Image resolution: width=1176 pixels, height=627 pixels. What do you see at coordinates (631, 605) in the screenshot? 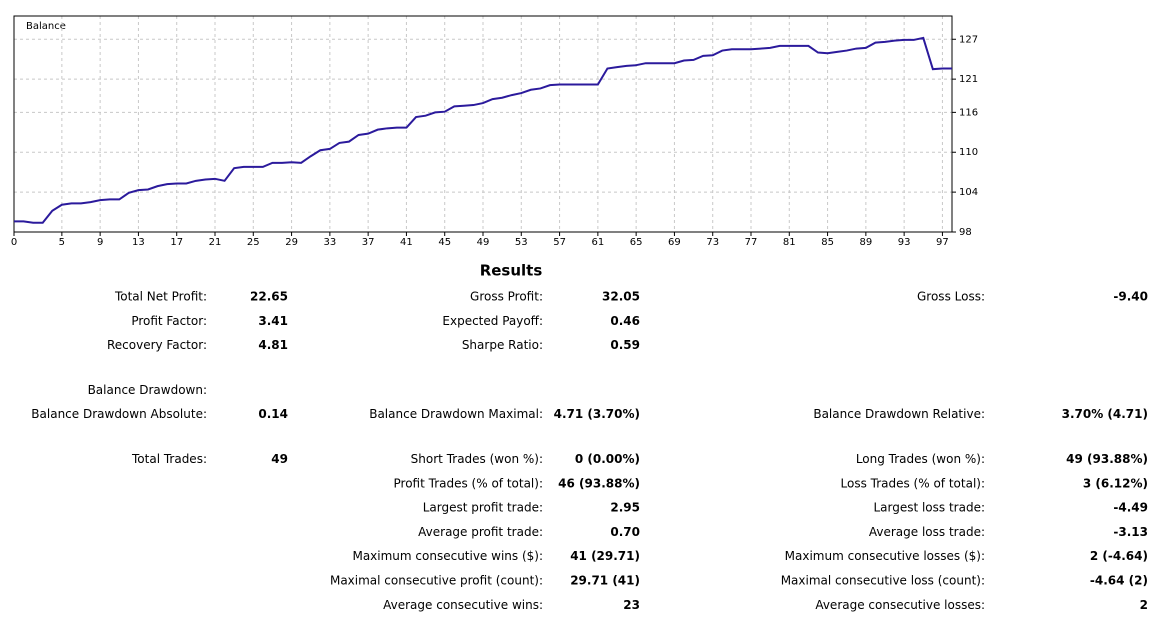
I see `result-value: 23` at bounding box center [631, 605].